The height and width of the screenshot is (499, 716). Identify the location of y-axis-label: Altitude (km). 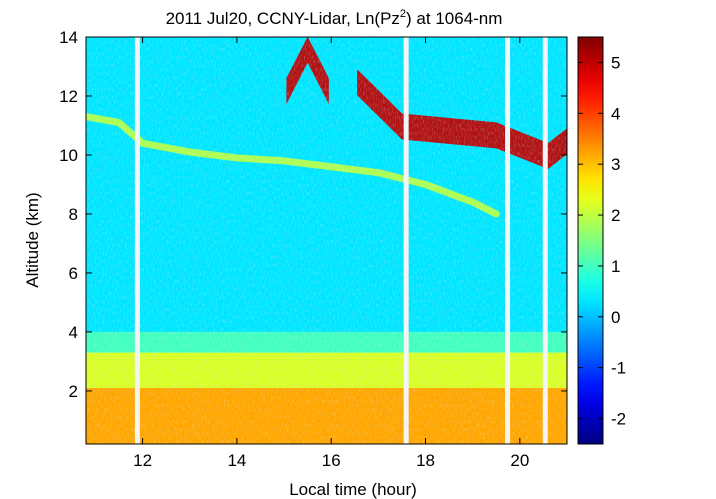
(32, 239).